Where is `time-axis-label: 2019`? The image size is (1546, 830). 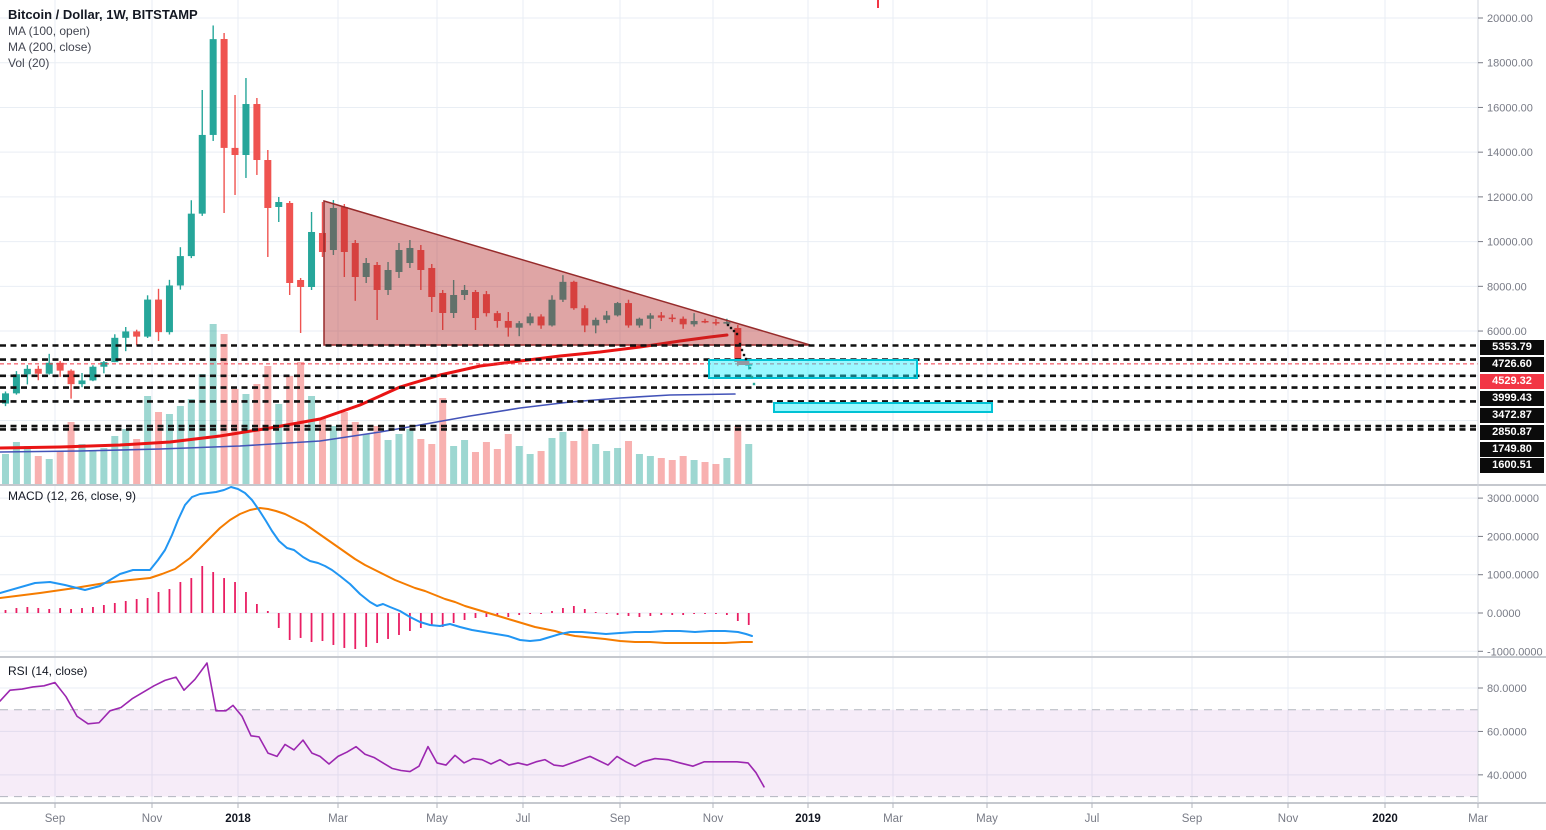 time-axis-label: 2019 is located at coordinates (808, 819).